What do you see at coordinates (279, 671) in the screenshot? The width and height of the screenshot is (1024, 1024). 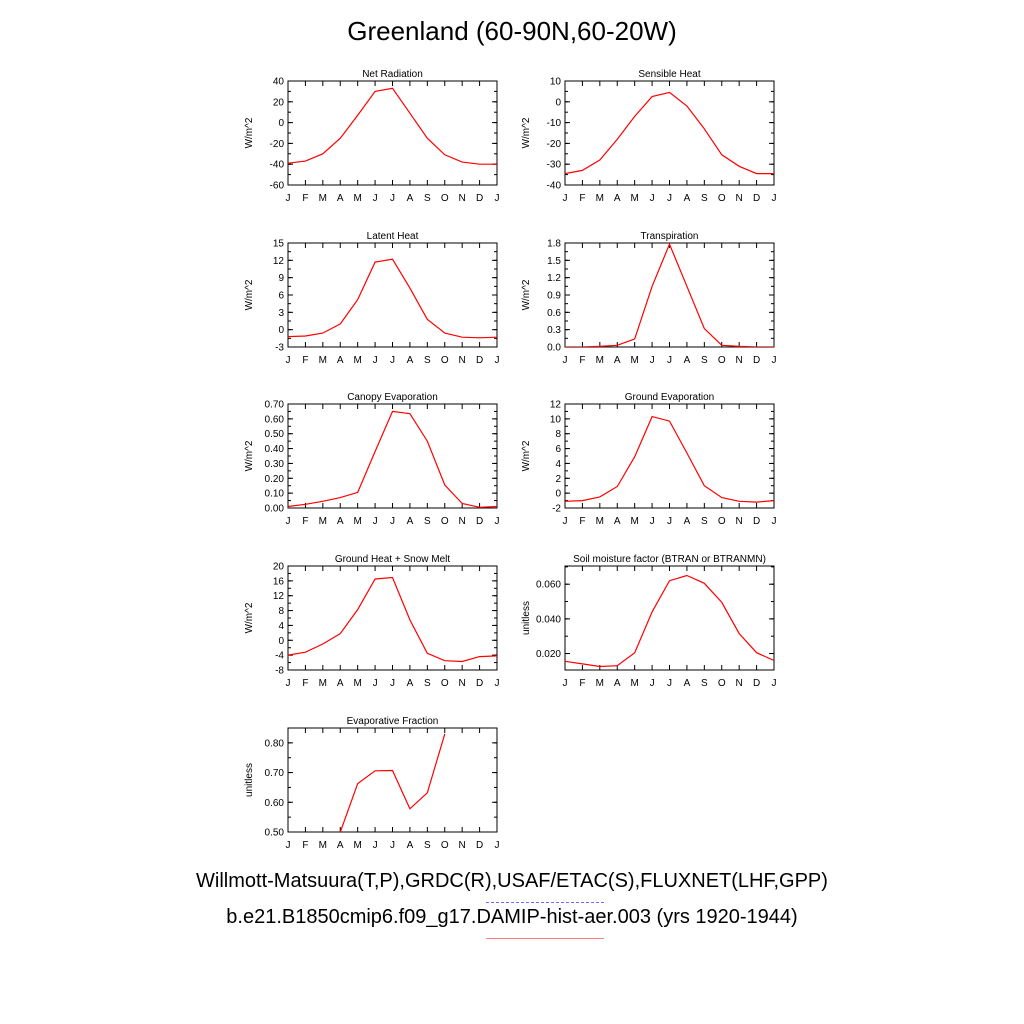 I see `y-tick-label: -8` at bounding box center [279, 671].